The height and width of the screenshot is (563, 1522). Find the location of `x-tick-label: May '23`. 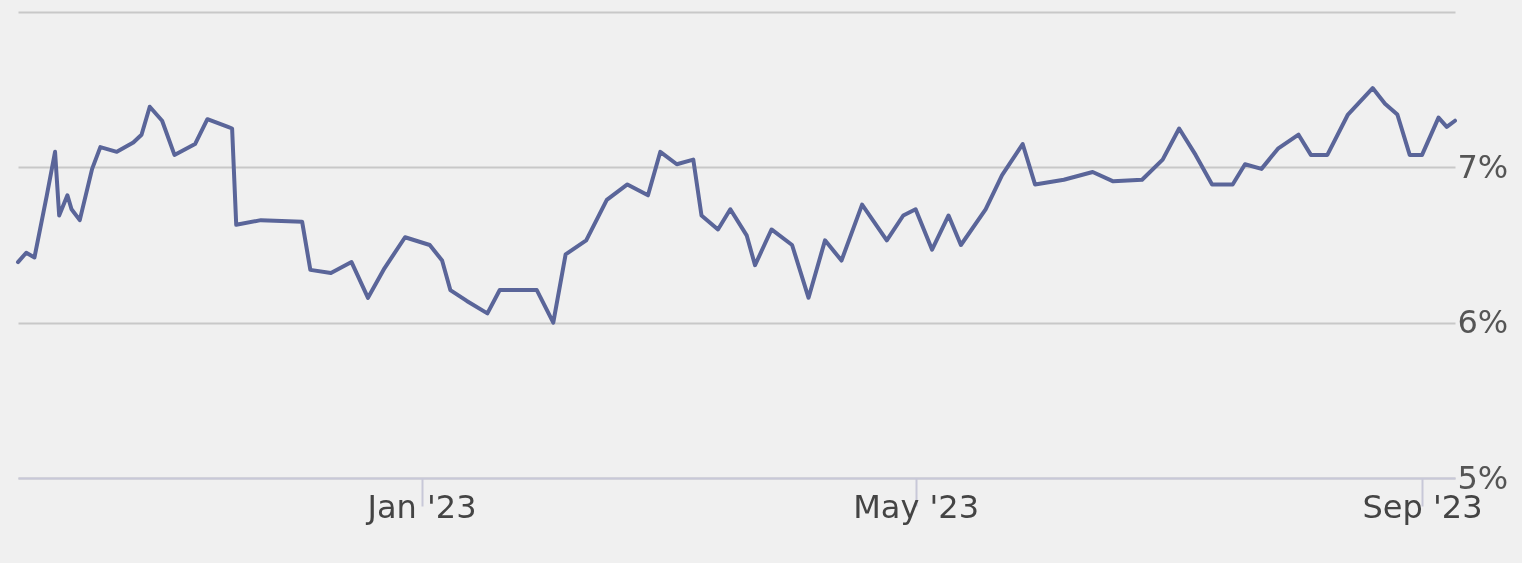

x-tick-label: May '23 is located at coordinates (916, 506).